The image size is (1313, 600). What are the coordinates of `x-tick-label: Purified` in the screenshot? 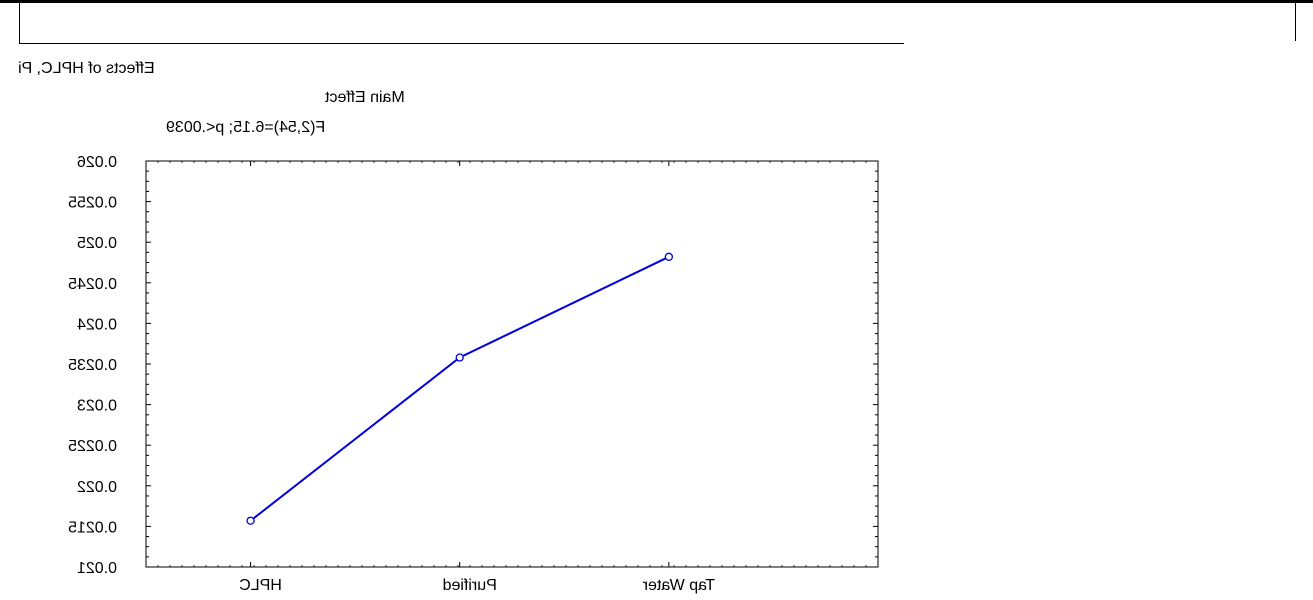 It's located at (470, 585).